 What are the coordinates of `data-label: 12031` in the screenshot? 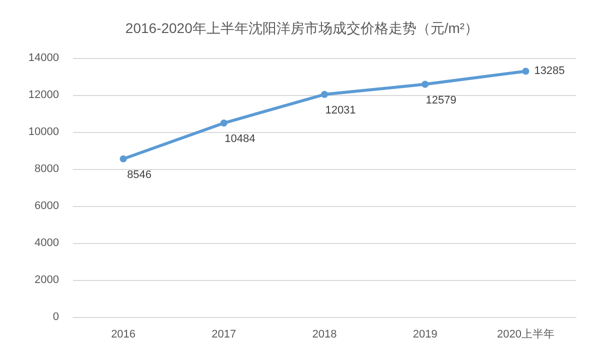 It's located at (340, 110).